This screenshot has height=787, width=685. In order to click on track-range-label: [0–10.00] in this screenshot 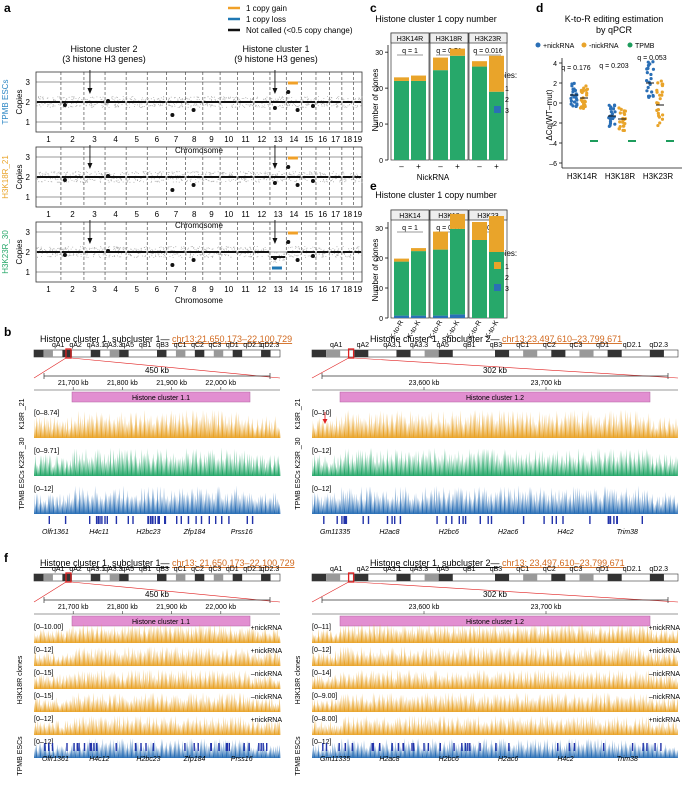, I will do `click(48, 627)`.